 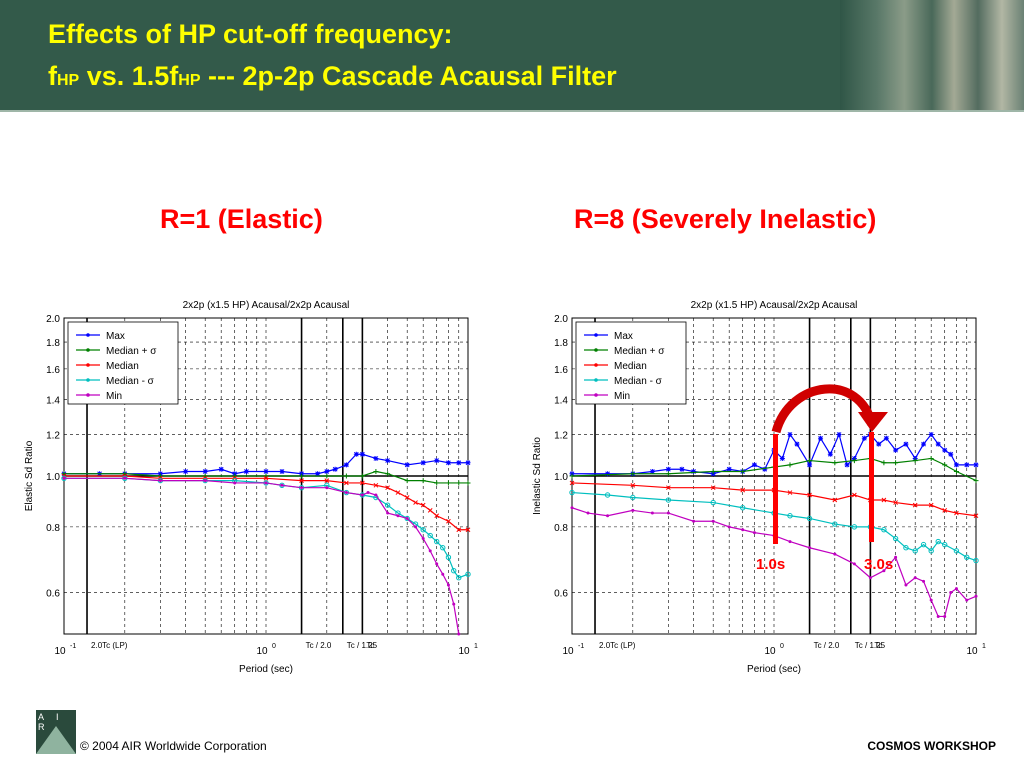 I want to click on heading-inelastic: R=8 (Severely Inelastic), so click(x=725, y=219).